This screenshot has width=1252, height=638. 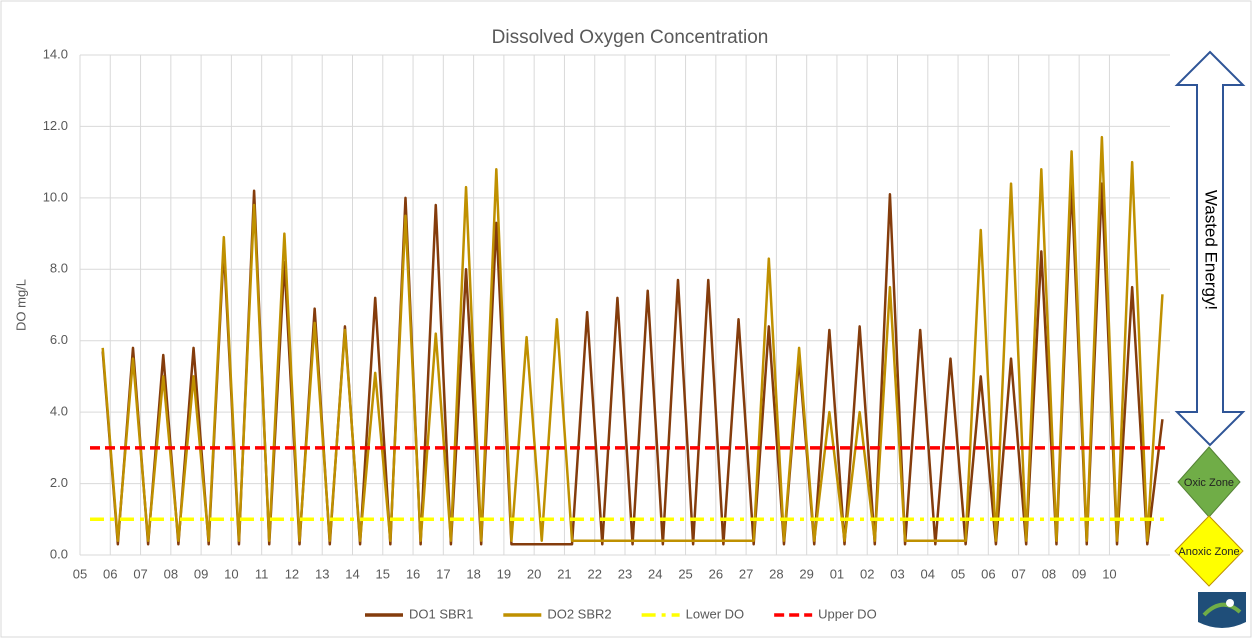 I want to click on logo, so click(x=1222, y=610).